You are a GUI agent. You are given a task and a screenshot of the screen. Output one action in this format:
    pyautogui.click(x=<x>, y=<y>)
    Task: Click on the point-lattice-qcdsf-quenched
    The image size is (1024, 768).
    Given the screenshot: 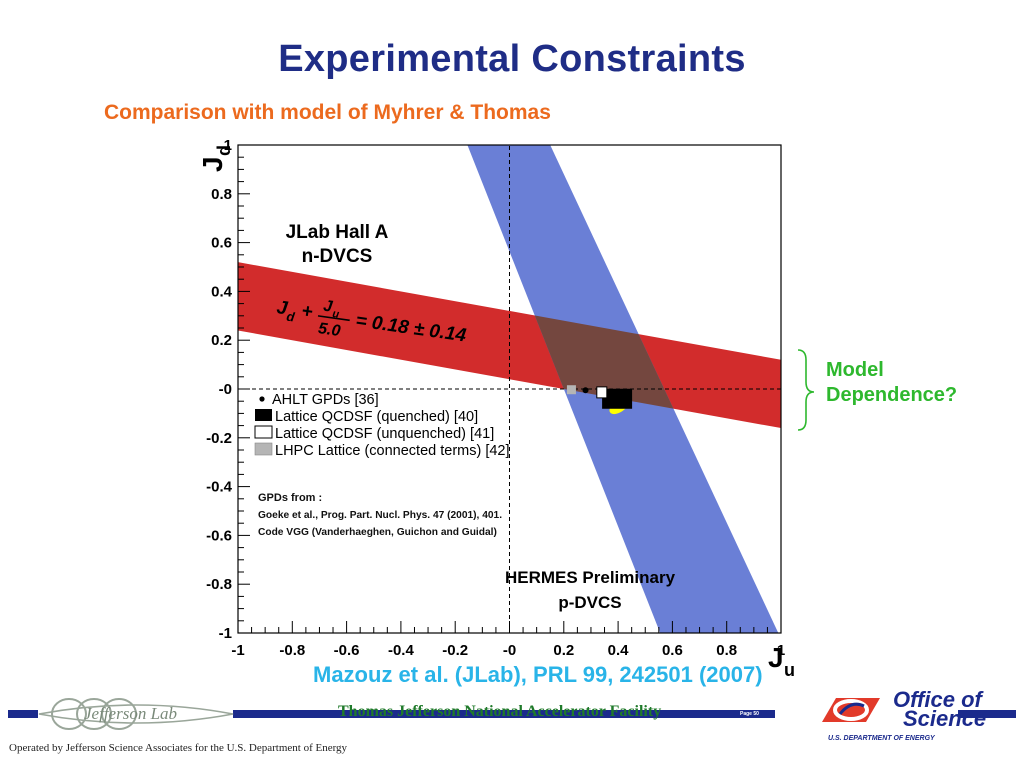 What is the action you would take?
    pyautogui.click(x=617, y=398)
    